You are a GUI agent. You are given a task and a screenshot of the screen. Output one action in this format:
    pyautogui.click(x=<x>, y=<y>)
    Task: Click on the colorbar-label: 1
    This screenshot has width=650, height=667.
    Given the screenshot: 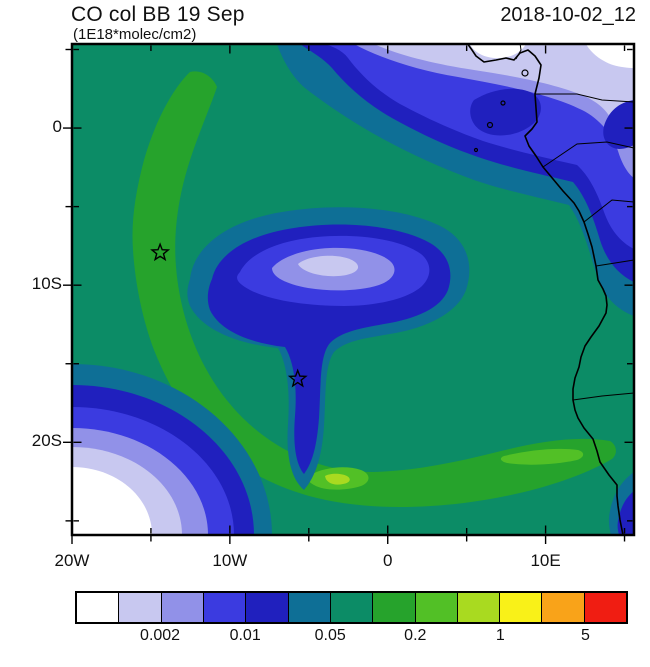 What is the action you would take?
    pyautogui.click(x=500, y=635)
    